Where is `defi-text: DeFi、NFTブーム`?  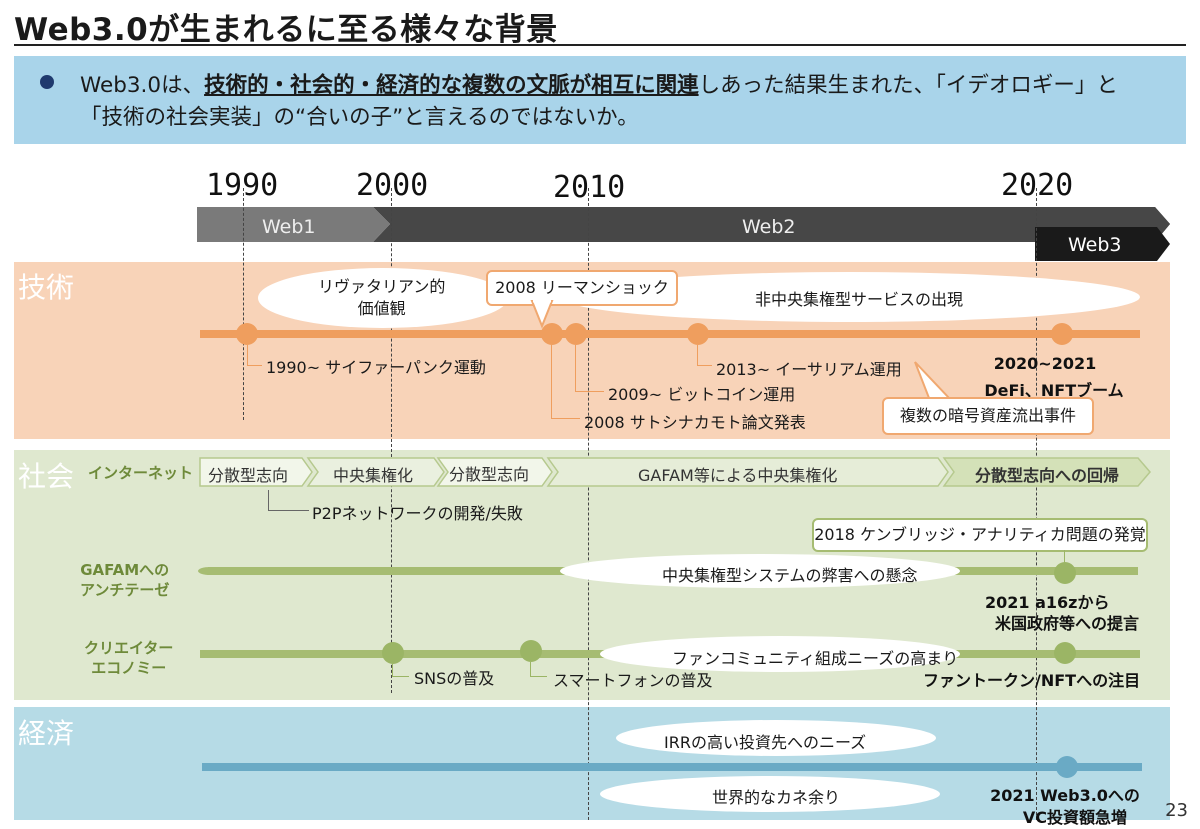
defi-text: DeFi、NFTブーム is located at coordinates (1054, 390).